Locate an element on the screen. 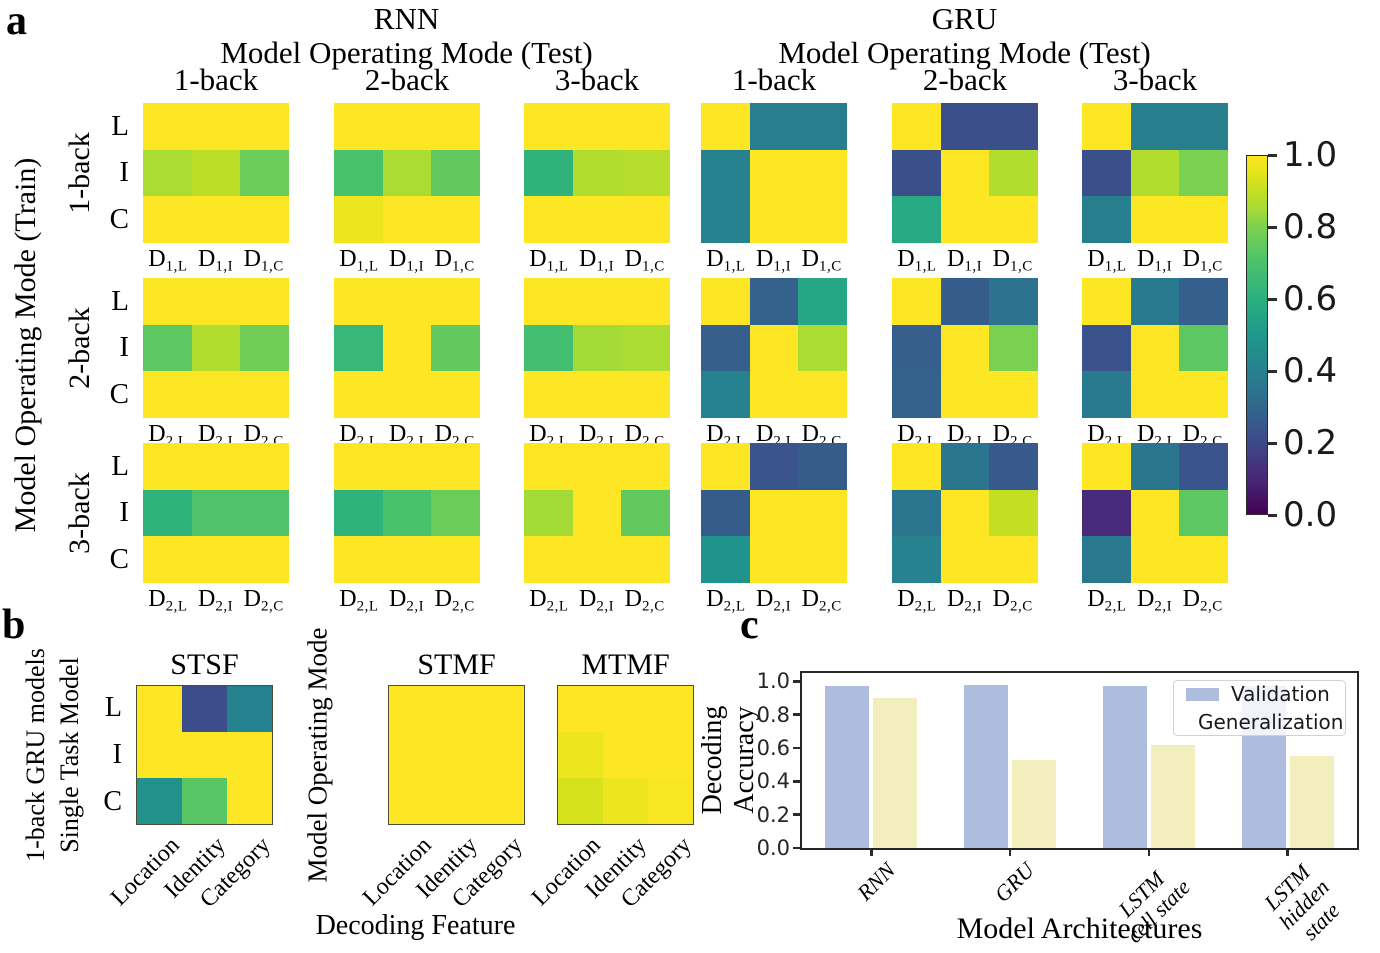 This screenshot has width=1380, height=953. colorbar-tick-label: 0.4 is located at coordinates (1310, 371).